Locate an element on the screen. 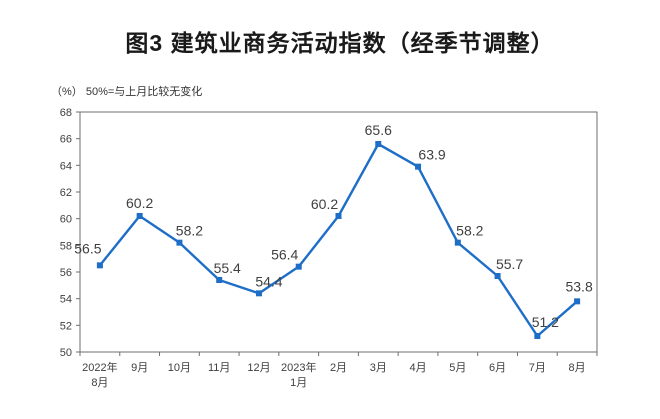  y-axis-tick-label: 50 is located at coordinates (66, 353).